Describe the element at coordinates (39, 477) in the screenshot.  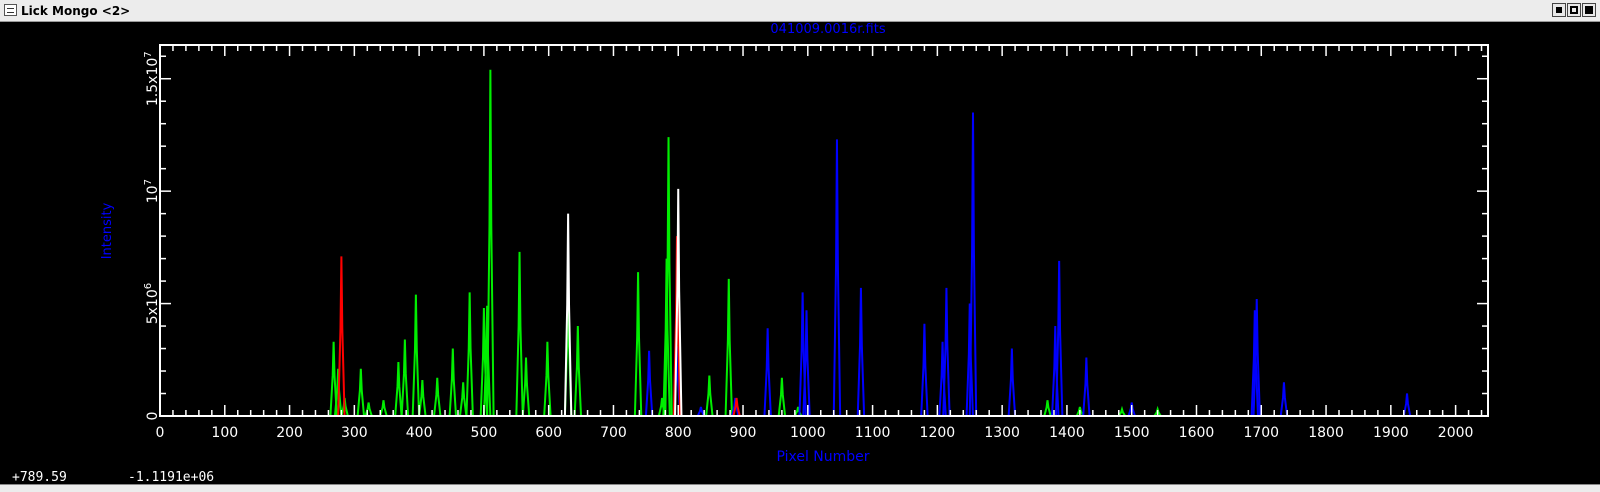
I see `cursor-x-readout: +789.59` at that location.